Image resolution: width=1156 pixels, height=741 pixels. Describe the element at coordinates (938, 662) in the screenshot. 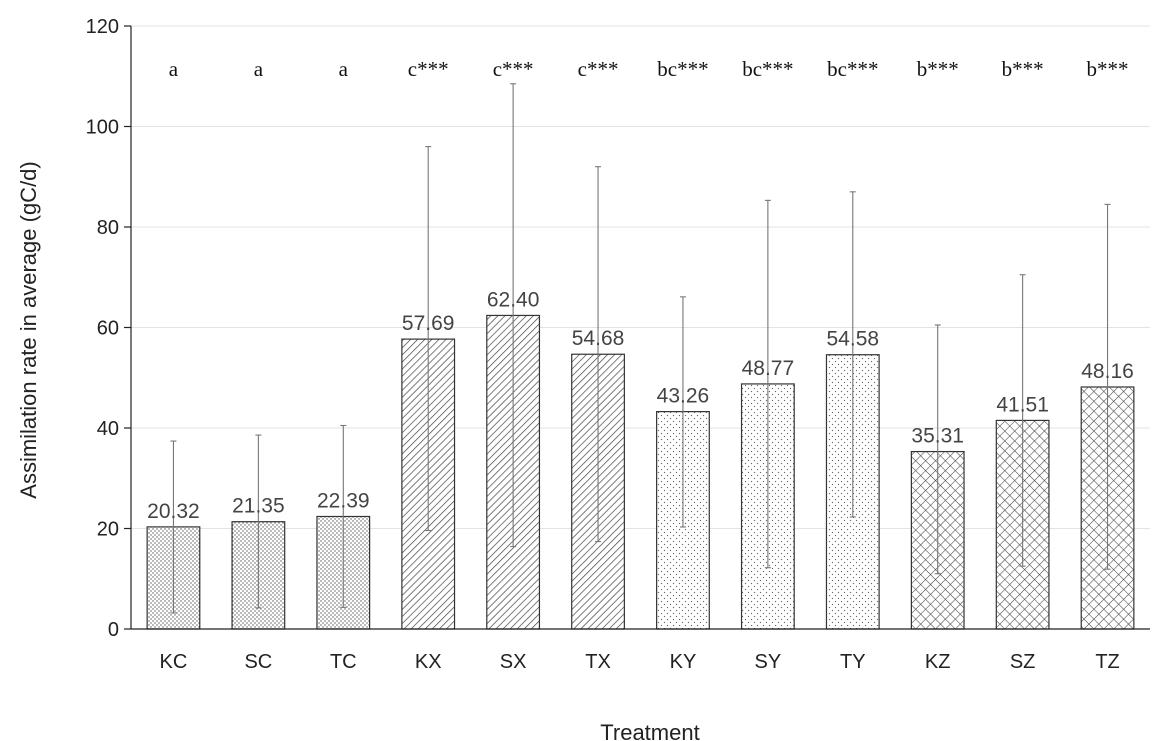

I see `x-tick-label-kz: KZ` at that location.